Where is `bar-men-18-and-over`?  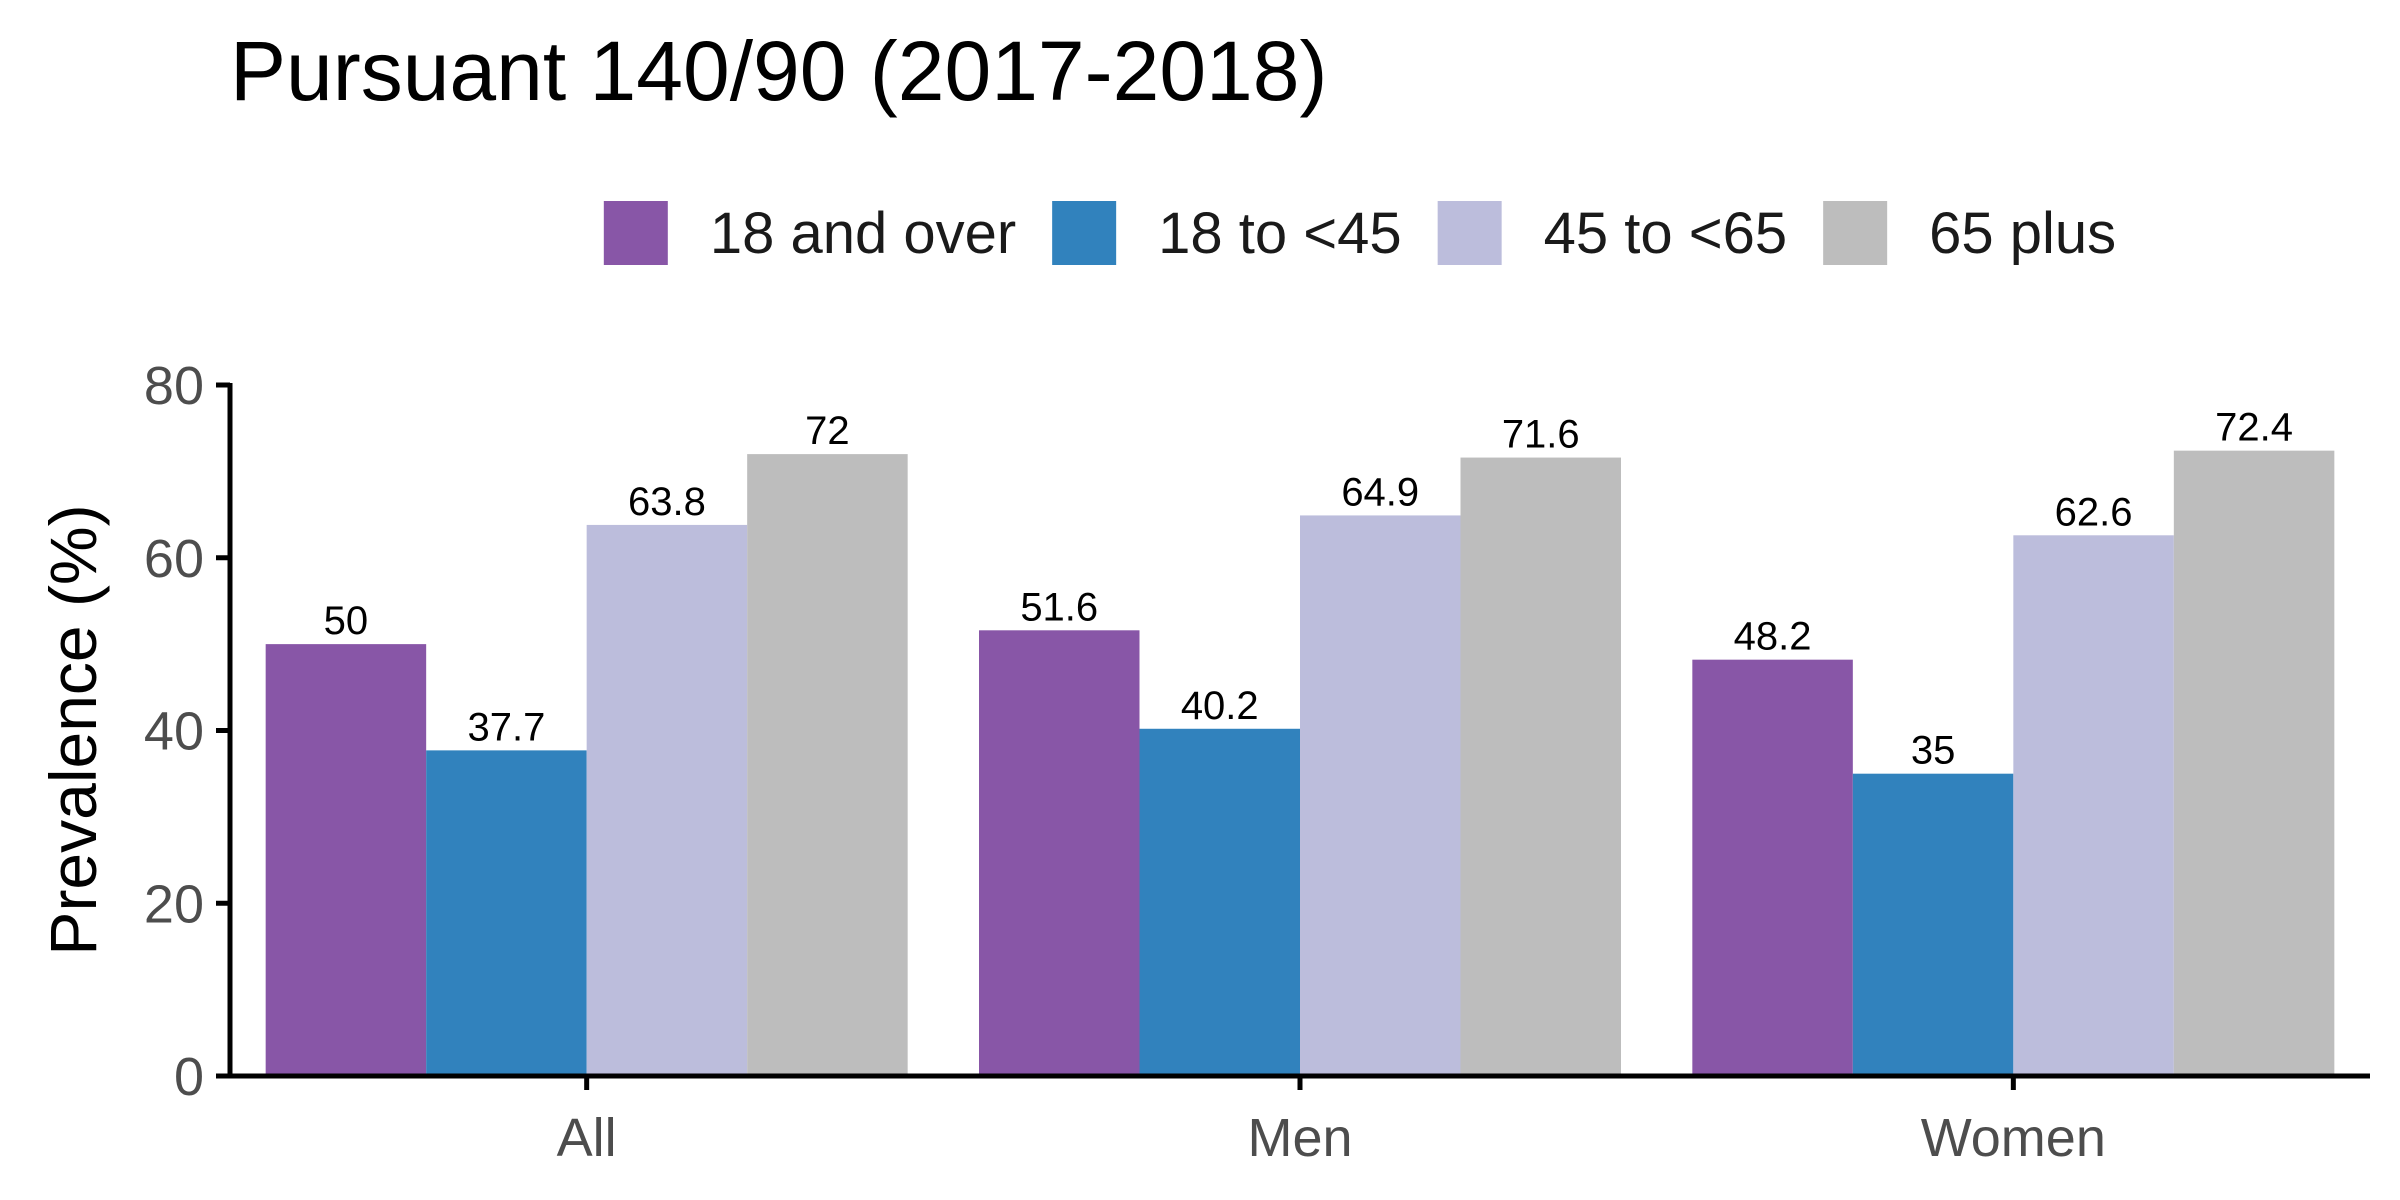
bar-men-18-and-over is located at coordinates (1059, 853).